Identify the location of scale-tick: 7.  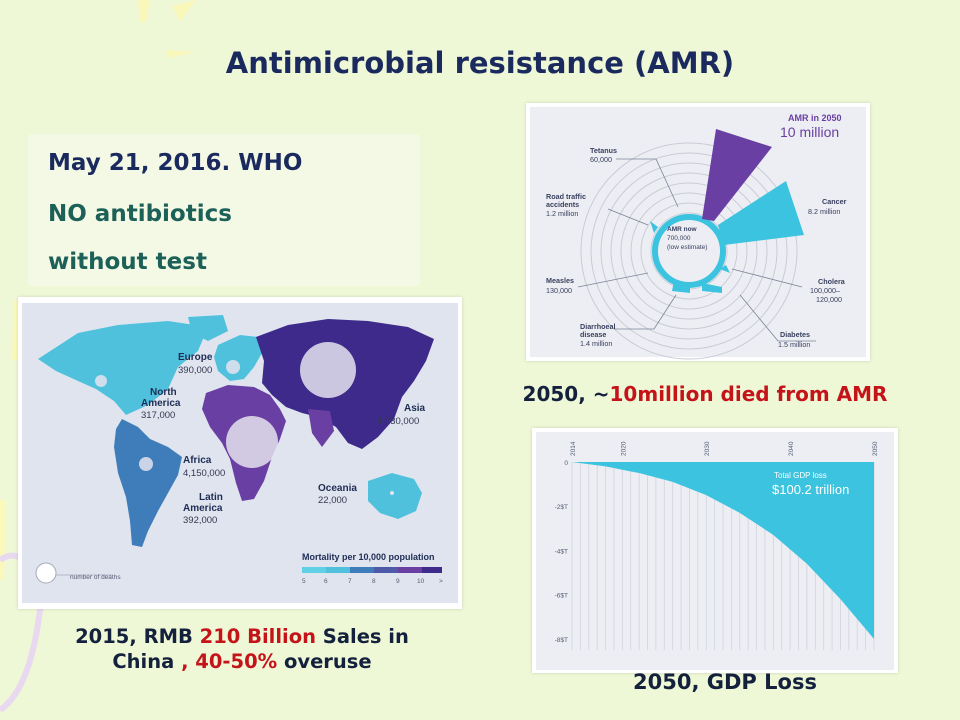
(350, 581).